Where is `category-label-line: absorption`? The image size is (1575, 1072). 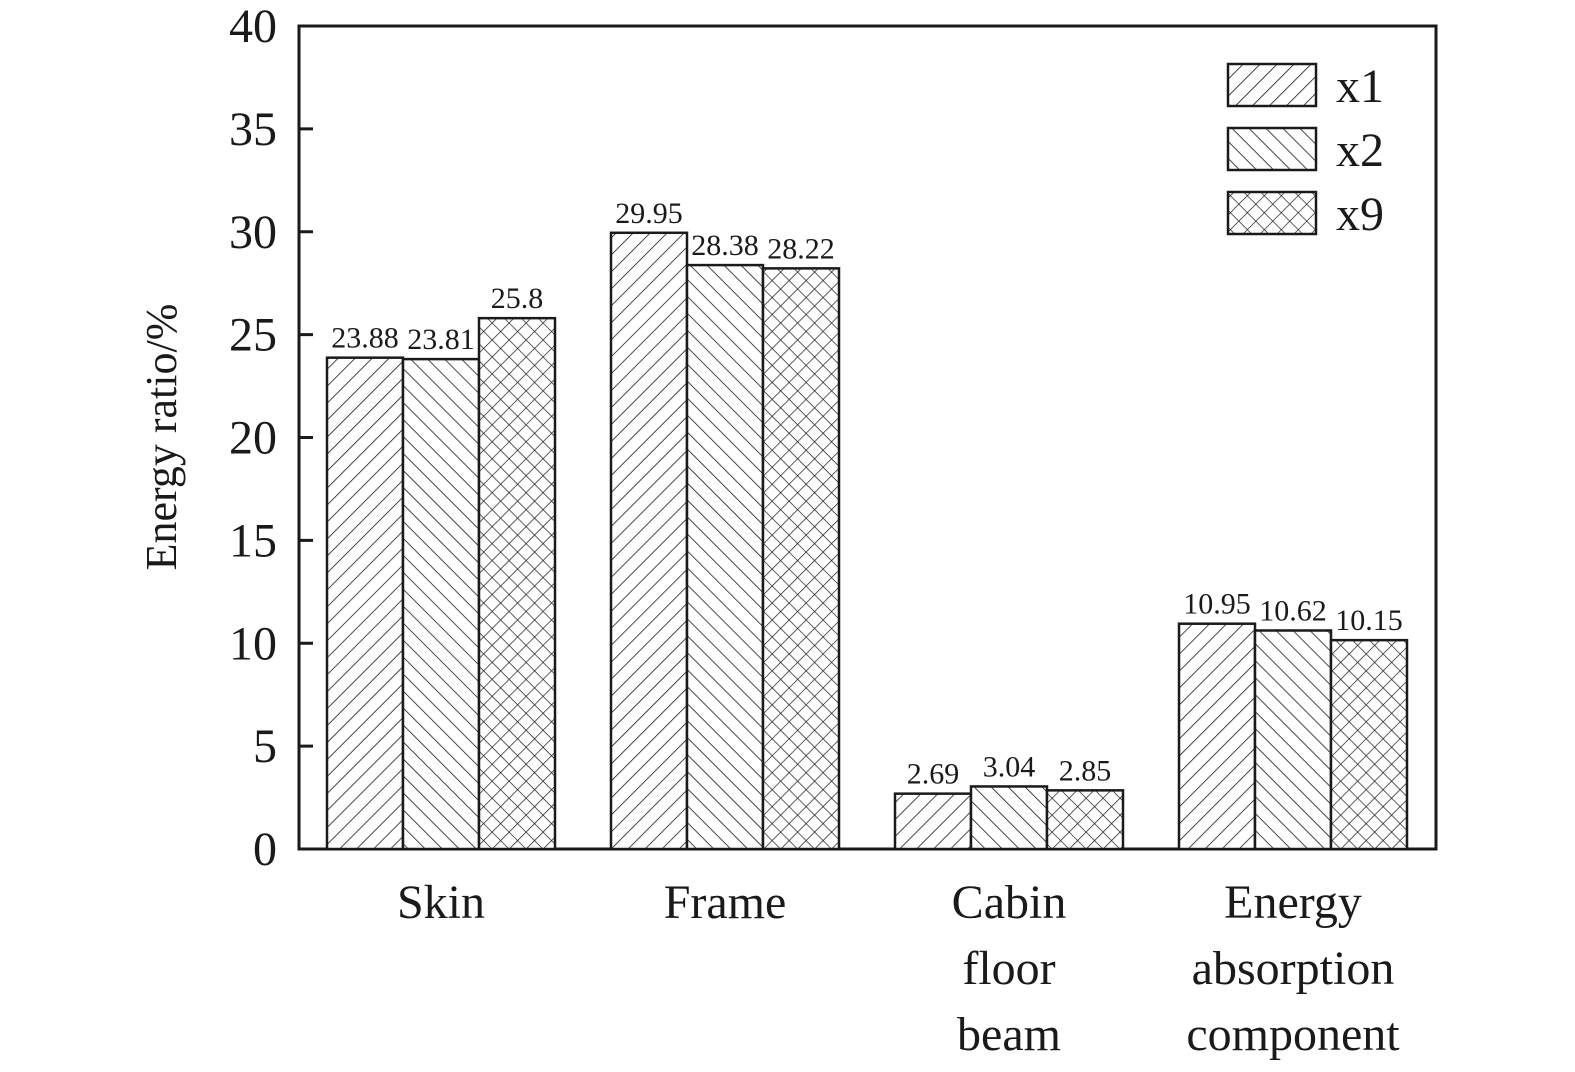 category-label-line: absorption is located at coordinates (1293, 968).